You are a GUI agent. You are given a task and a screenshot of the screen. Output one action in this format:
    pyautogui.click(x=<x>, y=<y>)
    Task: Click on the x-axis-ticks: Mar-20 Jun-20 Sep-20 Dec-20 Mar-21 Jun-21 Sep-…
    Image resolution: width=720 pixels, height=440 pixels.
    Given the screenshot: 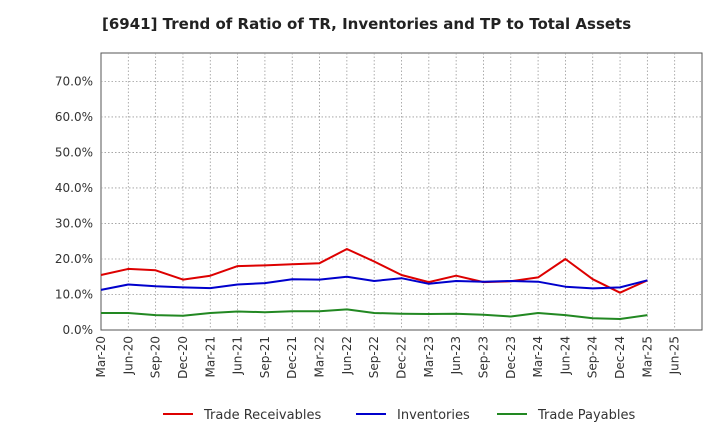 What is the action you would take?
    pyautogui.click(x=388, y=357)
    